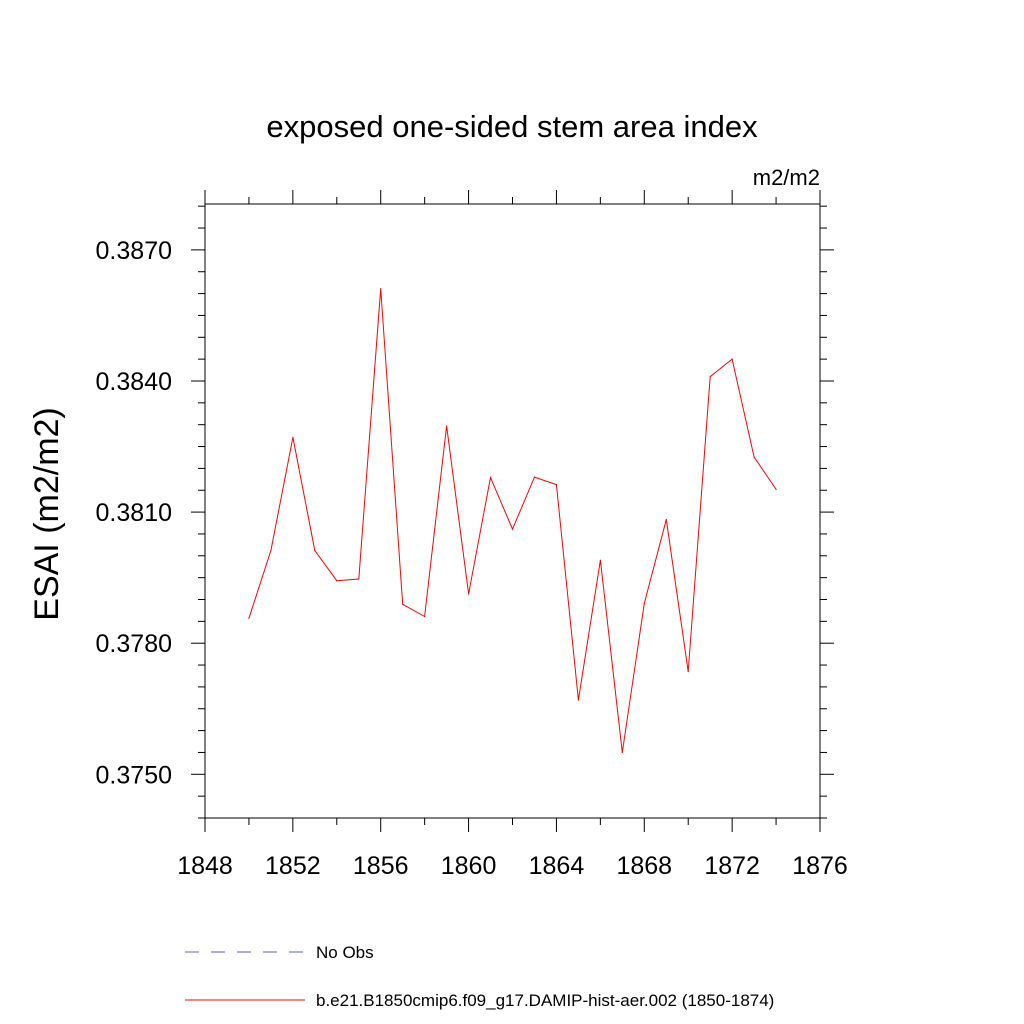 The image size is (1024, 1024). I want to click on x-tick-label: 1848, so click(205, 866).